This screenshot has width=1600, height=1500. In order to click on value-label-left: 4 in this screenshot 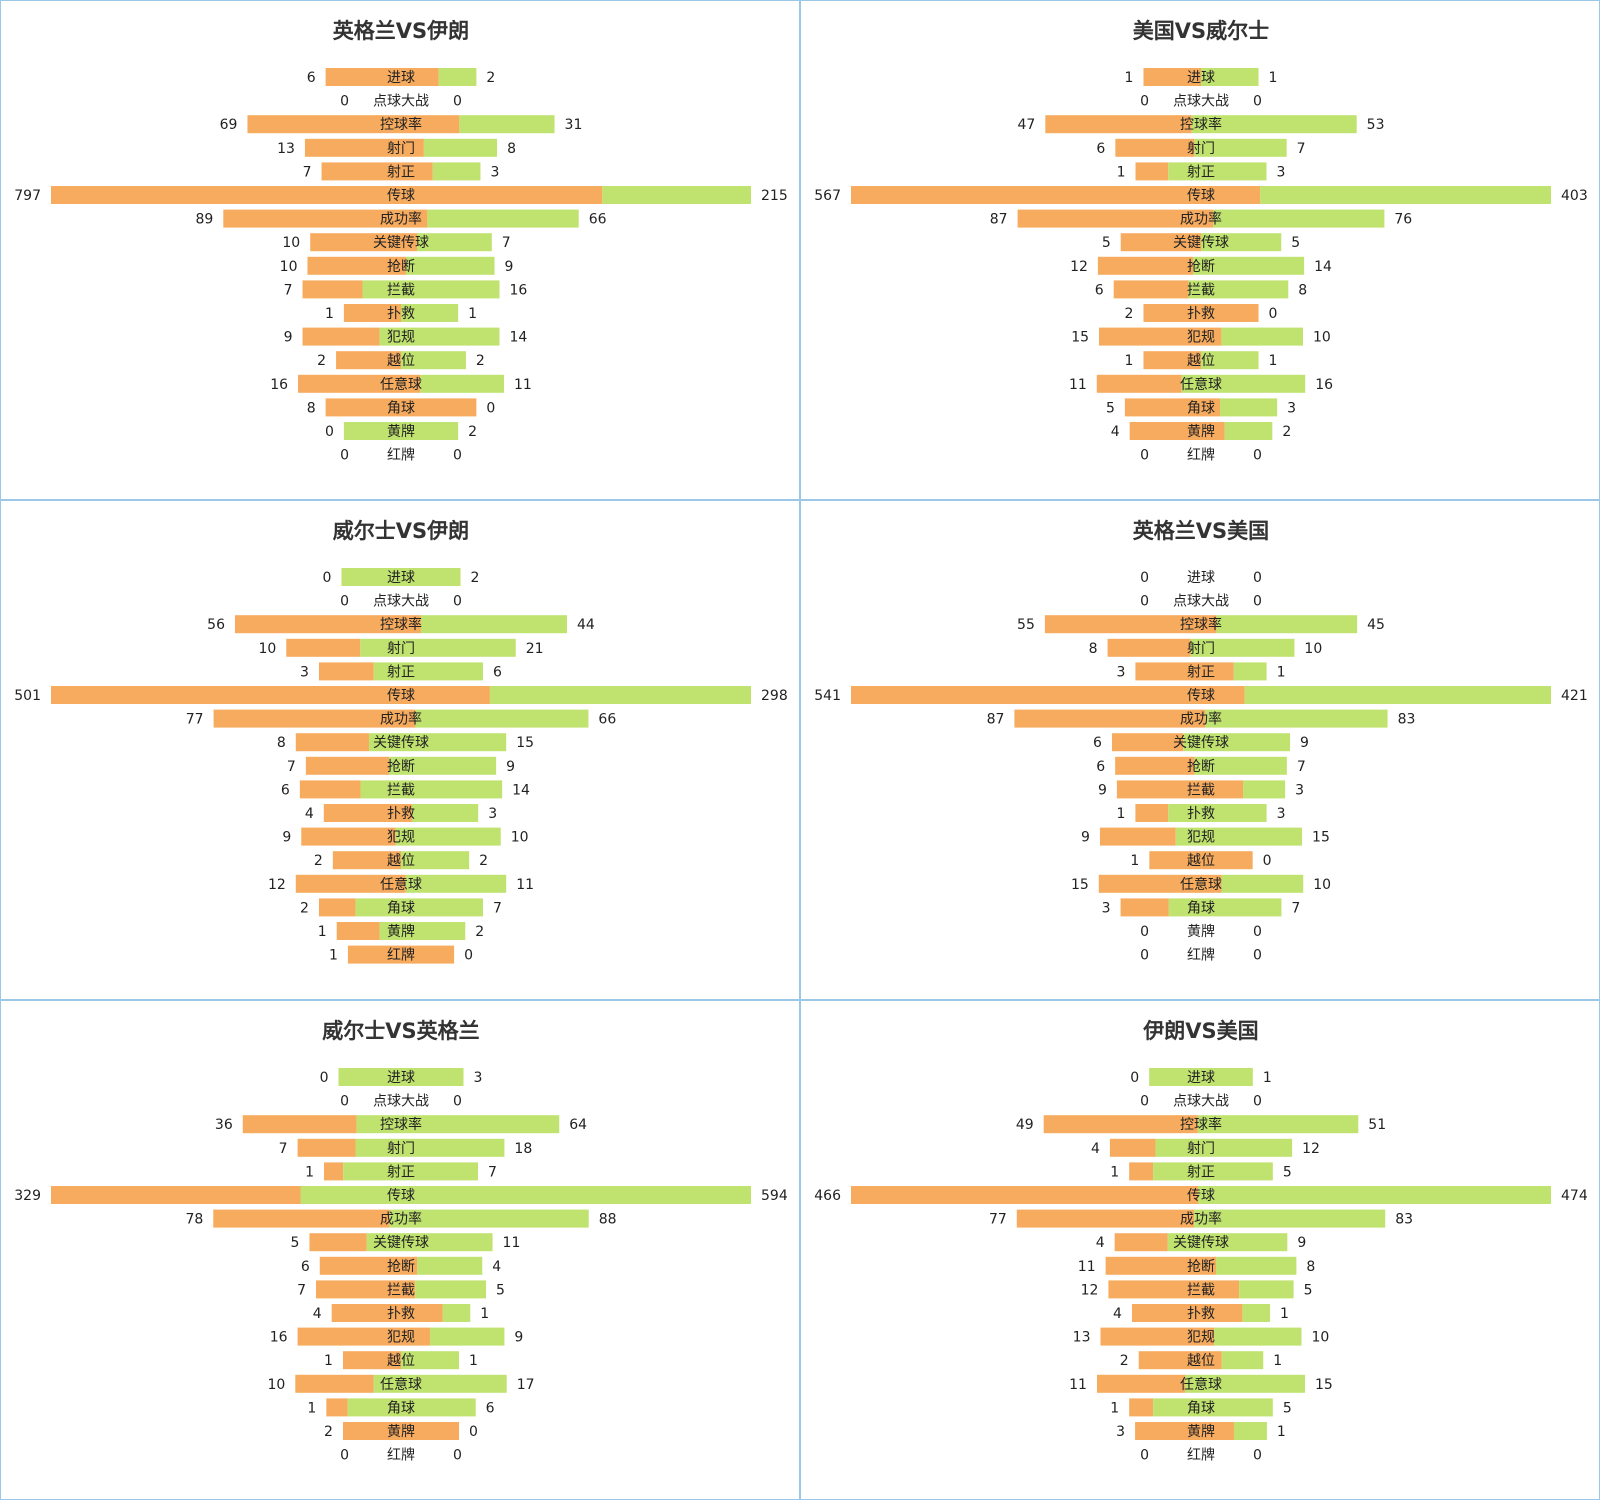, I will do `click(1117, 1314)`.